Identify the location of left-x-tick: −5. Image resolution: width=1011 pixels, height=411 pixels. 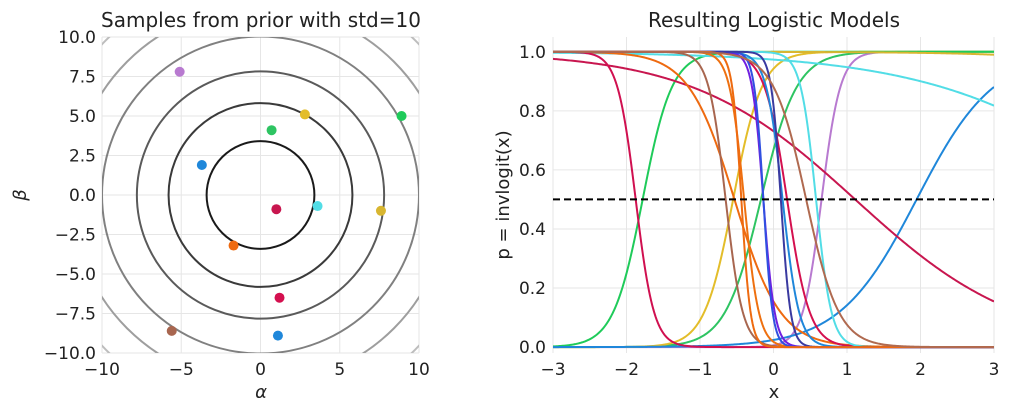
(181, 370).